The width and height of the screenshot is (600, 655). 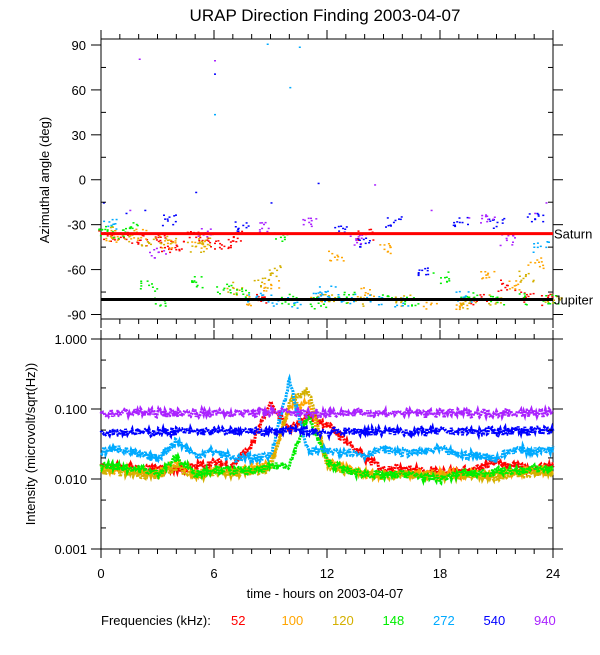 I want to click on top-y-axis-label: Azimuthal angle (deg), so click(x=44, y=180).